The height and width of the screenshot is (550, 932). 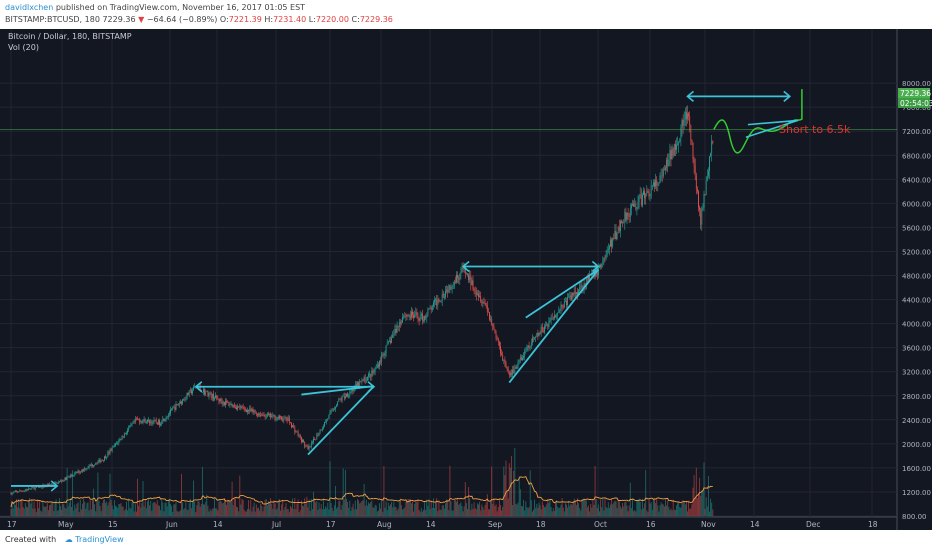 What do you see at coordinates (99, 539) in the screenshot?
I see `brand-link: TradingView` at bounding box center [99, 539].